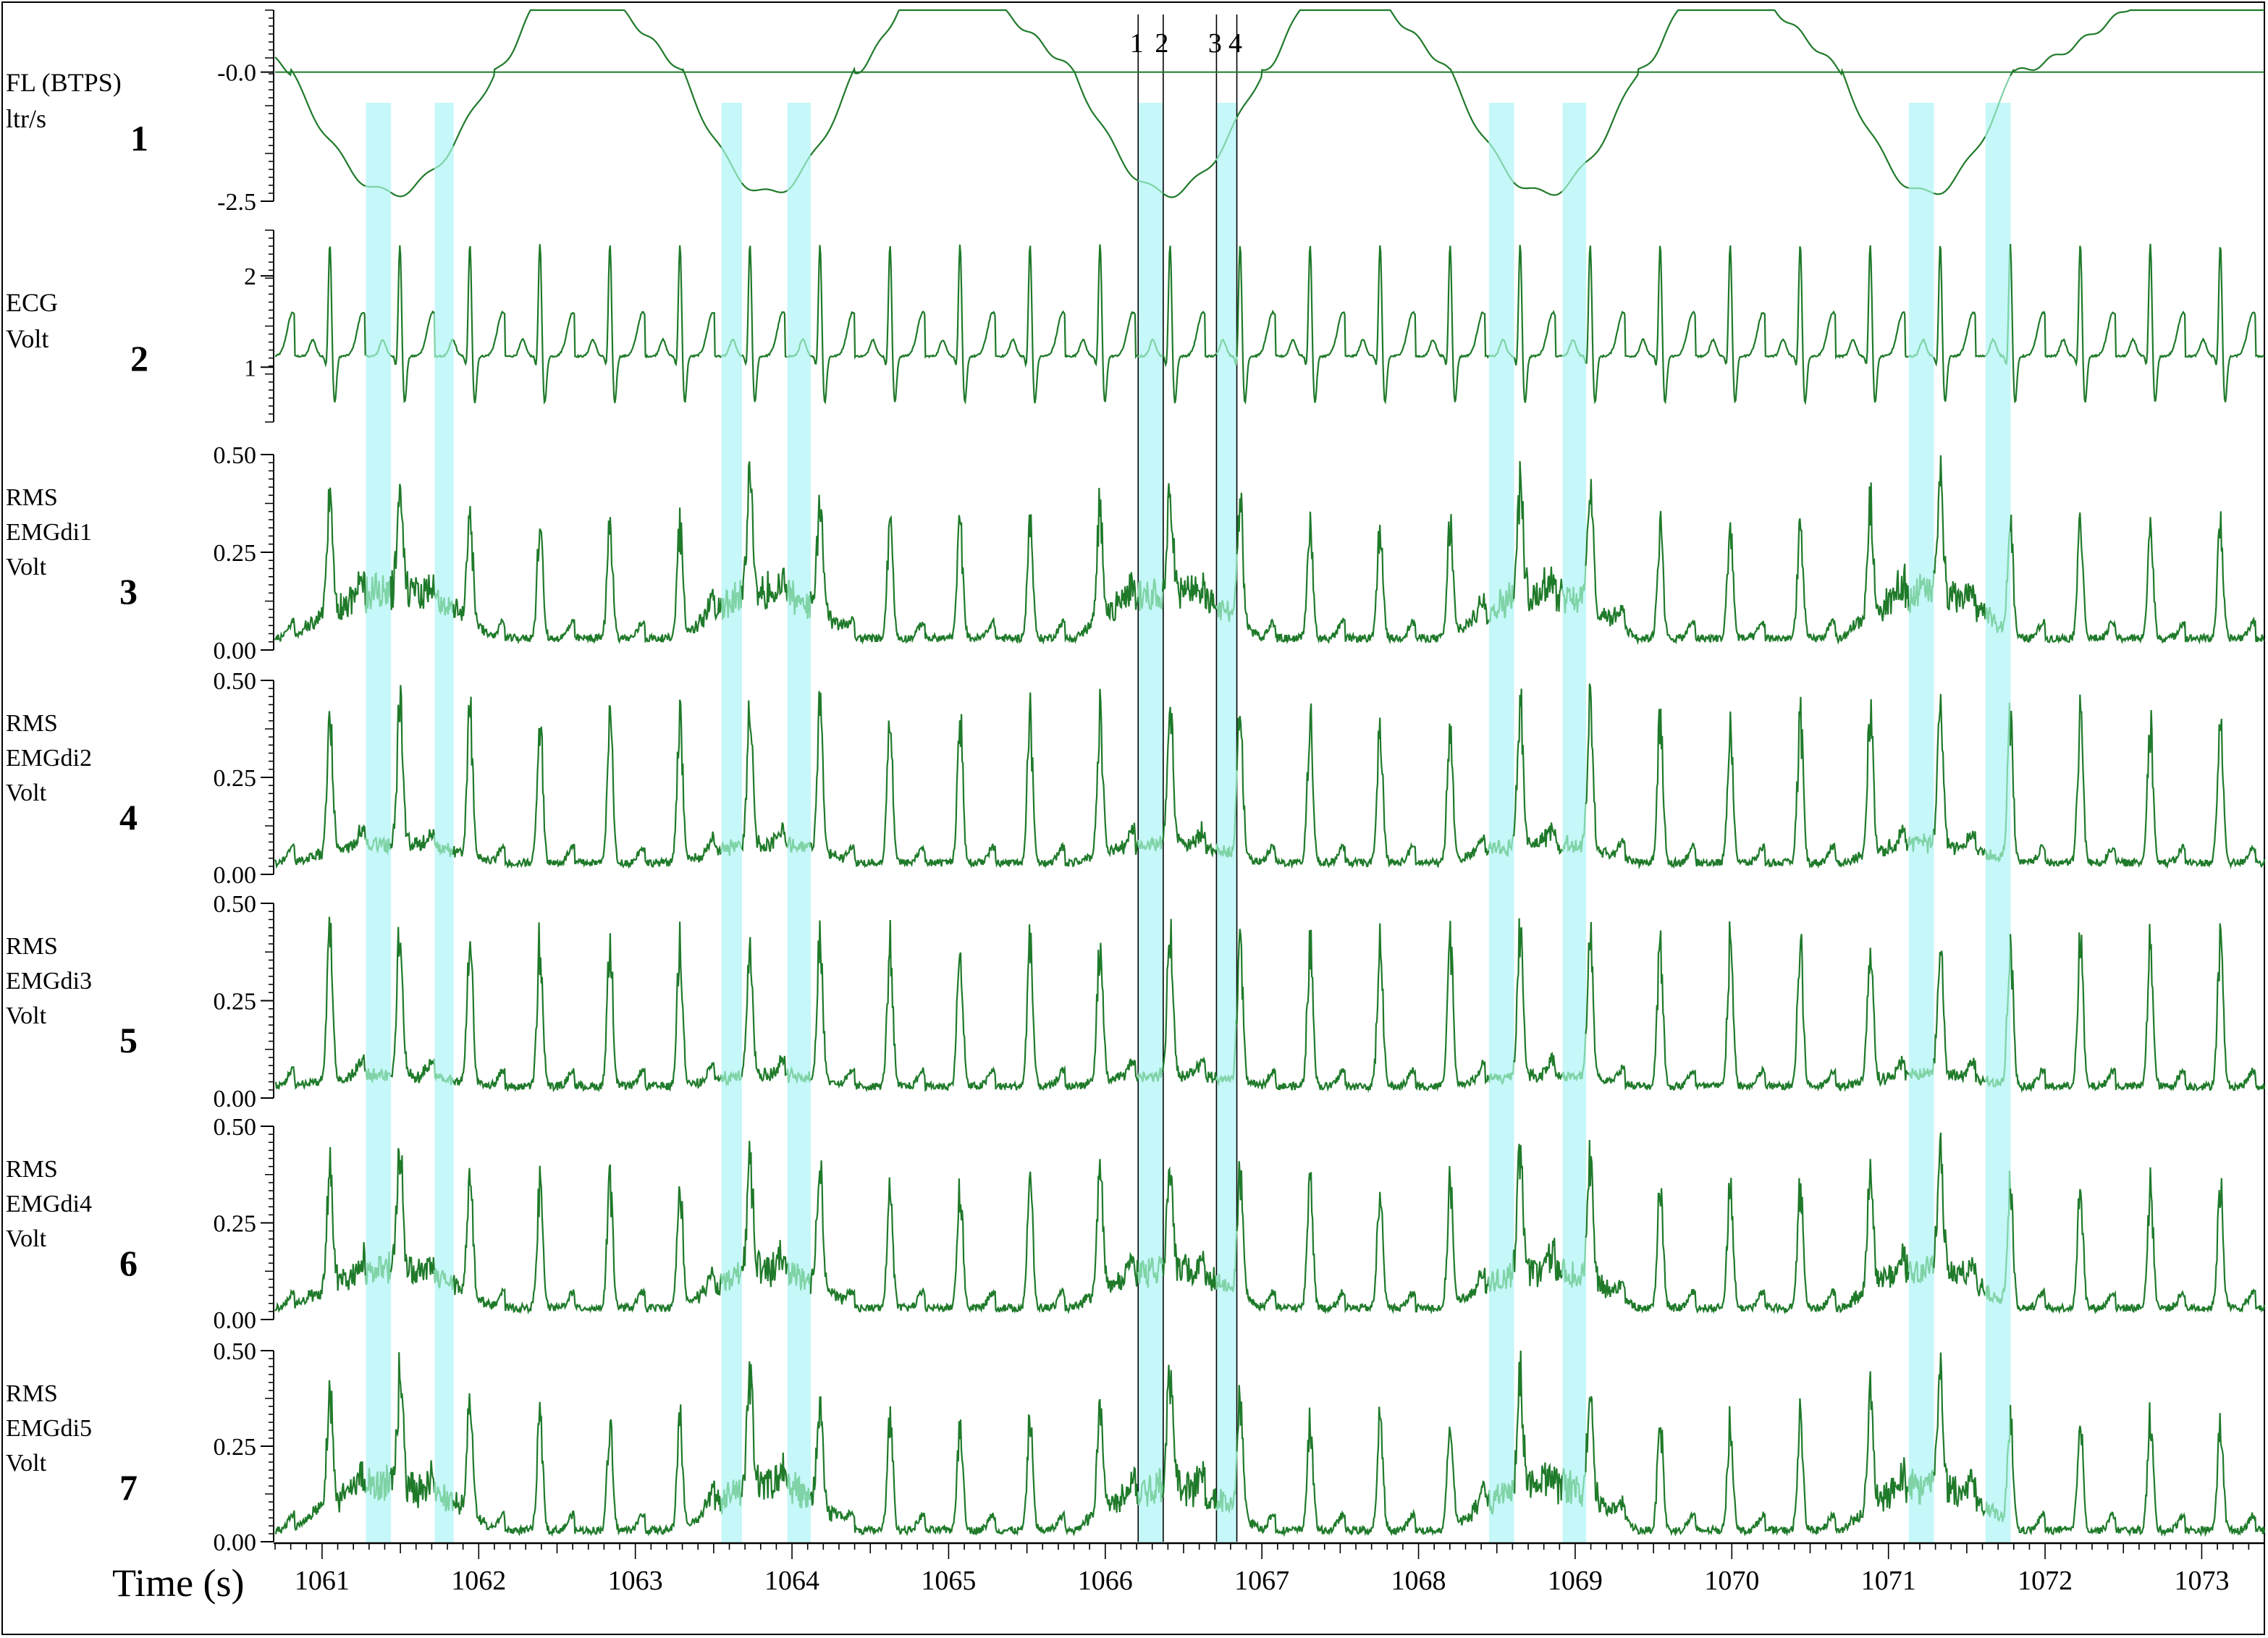 The width and height of the screenshot is (2268, 1638). I want to click on x-tick-label: 1072, so click(2045, 1581).